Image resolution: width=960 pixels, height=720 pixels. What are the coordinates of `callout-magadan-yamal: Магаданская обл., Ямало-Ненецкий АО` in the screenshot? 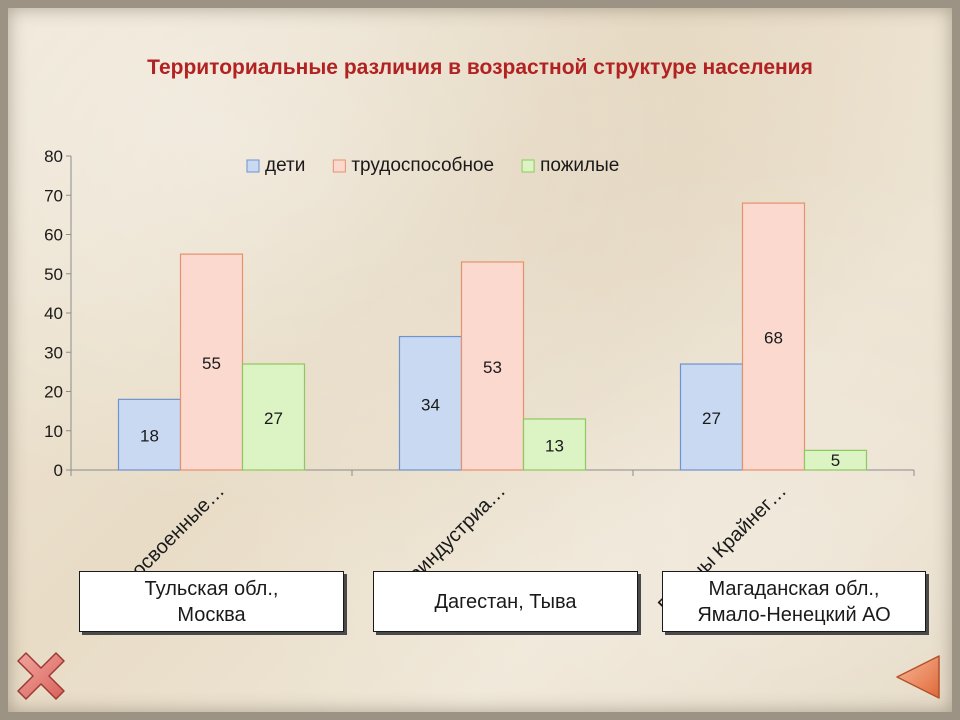 It's located at (794, 601).